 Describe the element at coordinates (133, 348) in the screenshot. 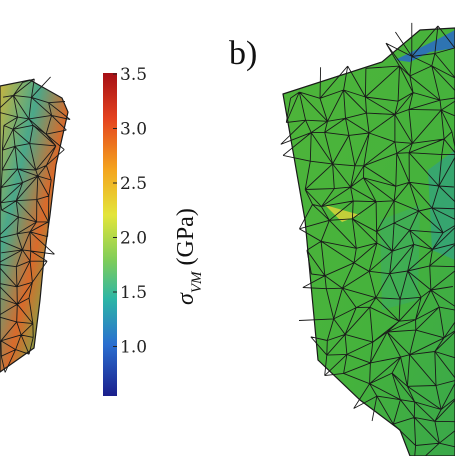

I see `colorbar-tick-label: 1.0` at that location.